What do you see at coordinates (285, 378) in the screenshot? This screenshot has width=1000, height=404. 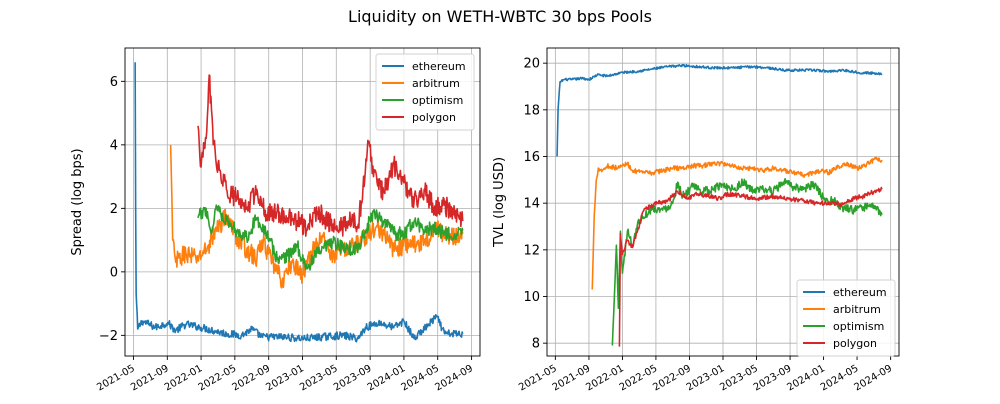 I see `x-tick-label: 2023-01` at bounding box center [285, 378].